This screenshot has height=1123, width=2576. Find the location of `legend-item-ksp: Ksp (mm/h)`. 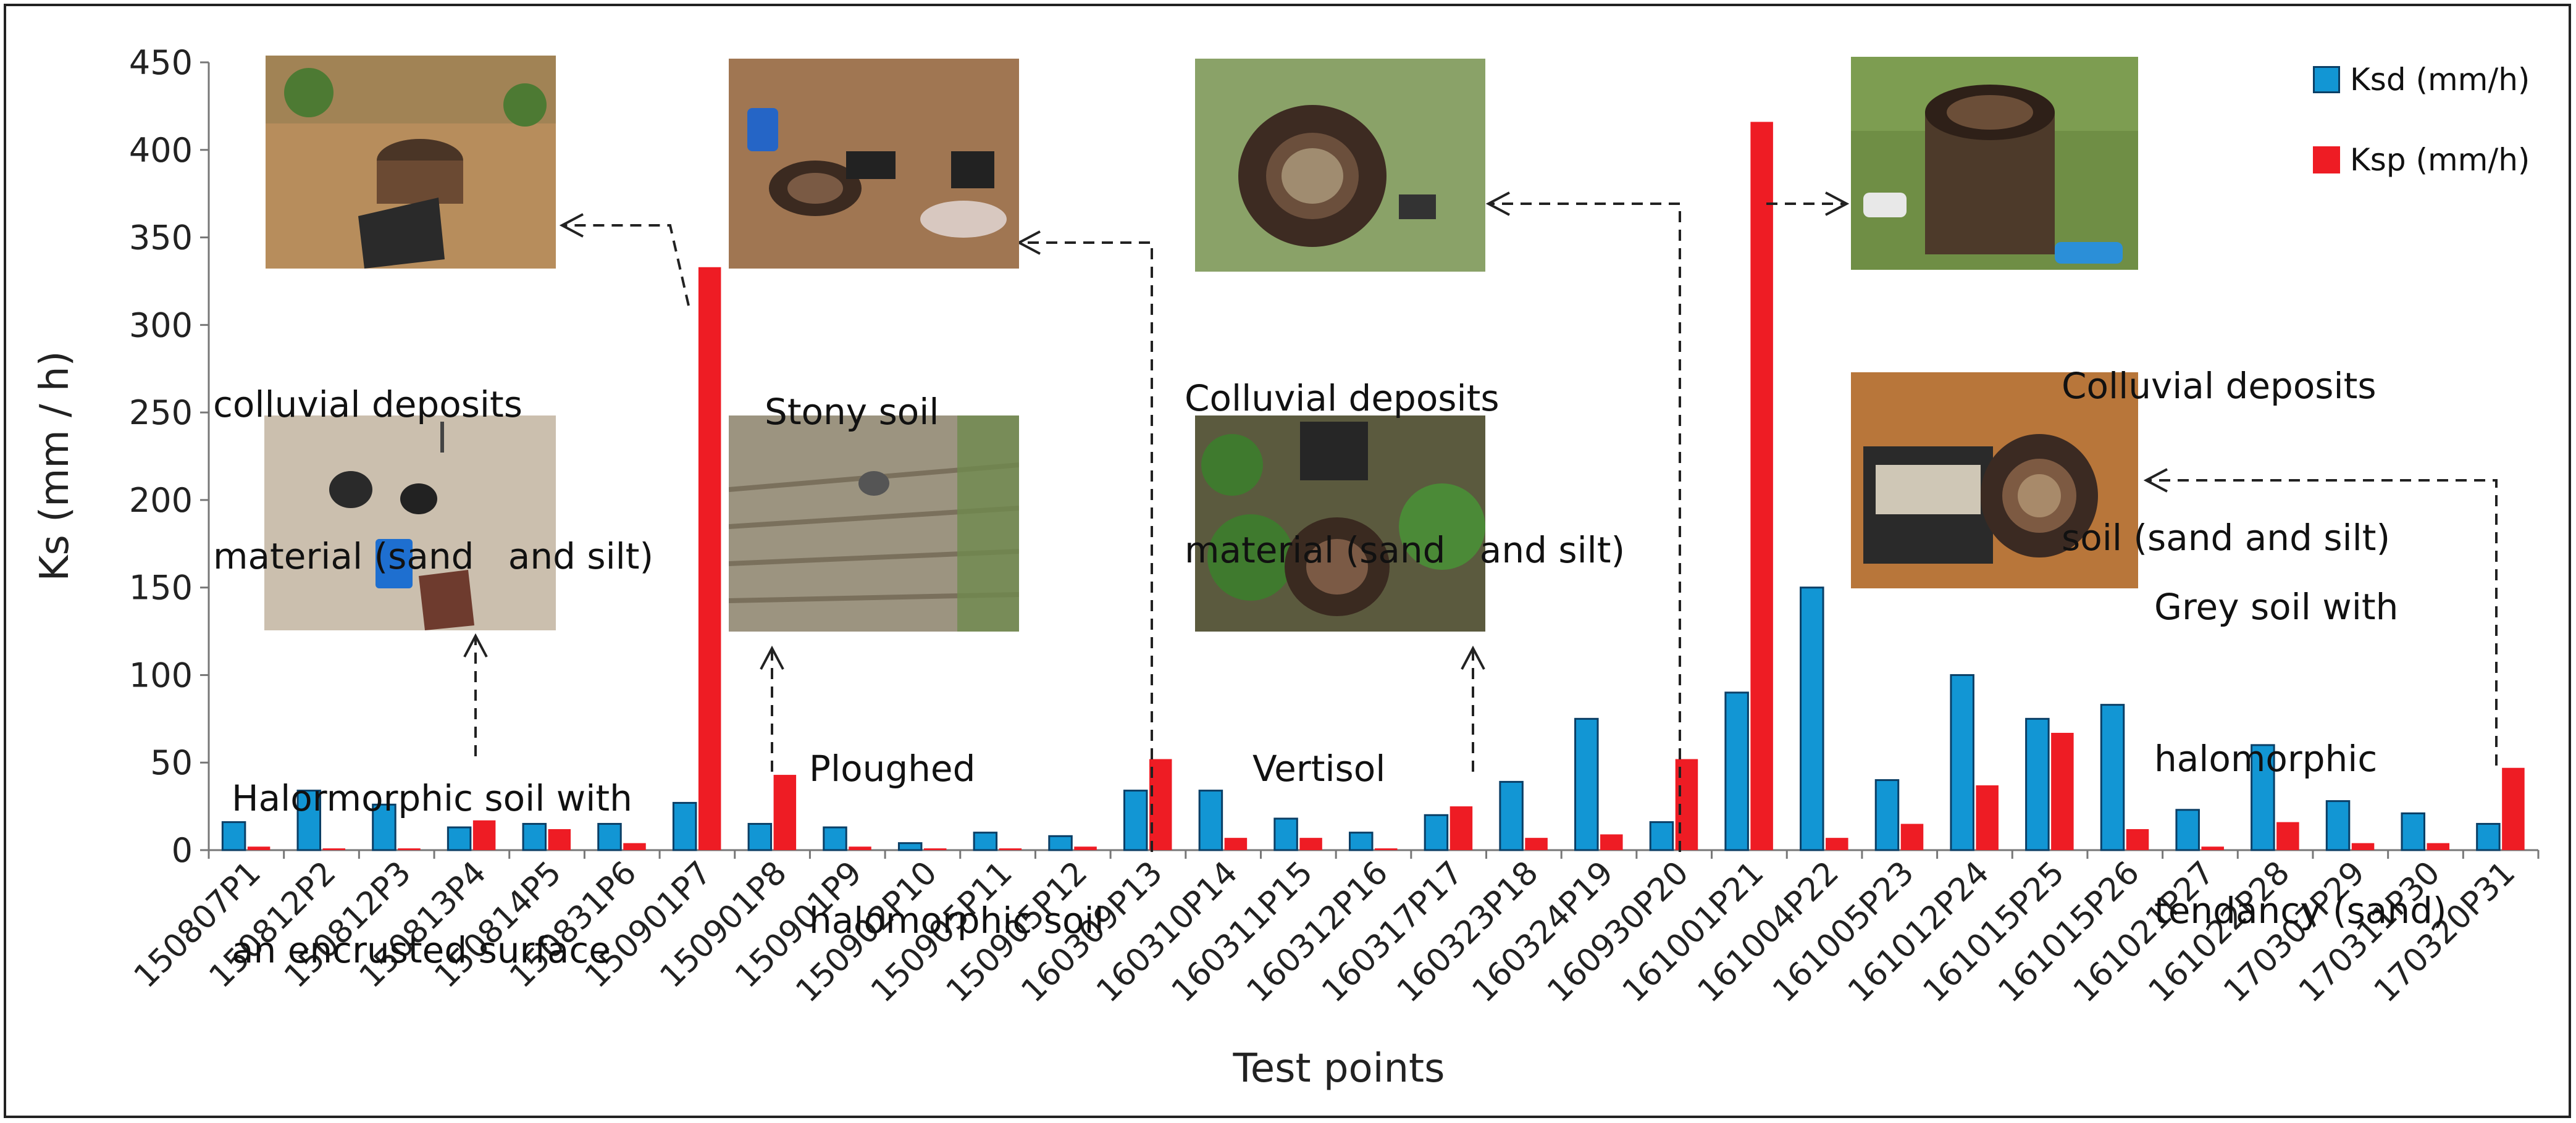

legend-item-ksp: Ksp (mm/h) is located at coordinates (2421, 160).